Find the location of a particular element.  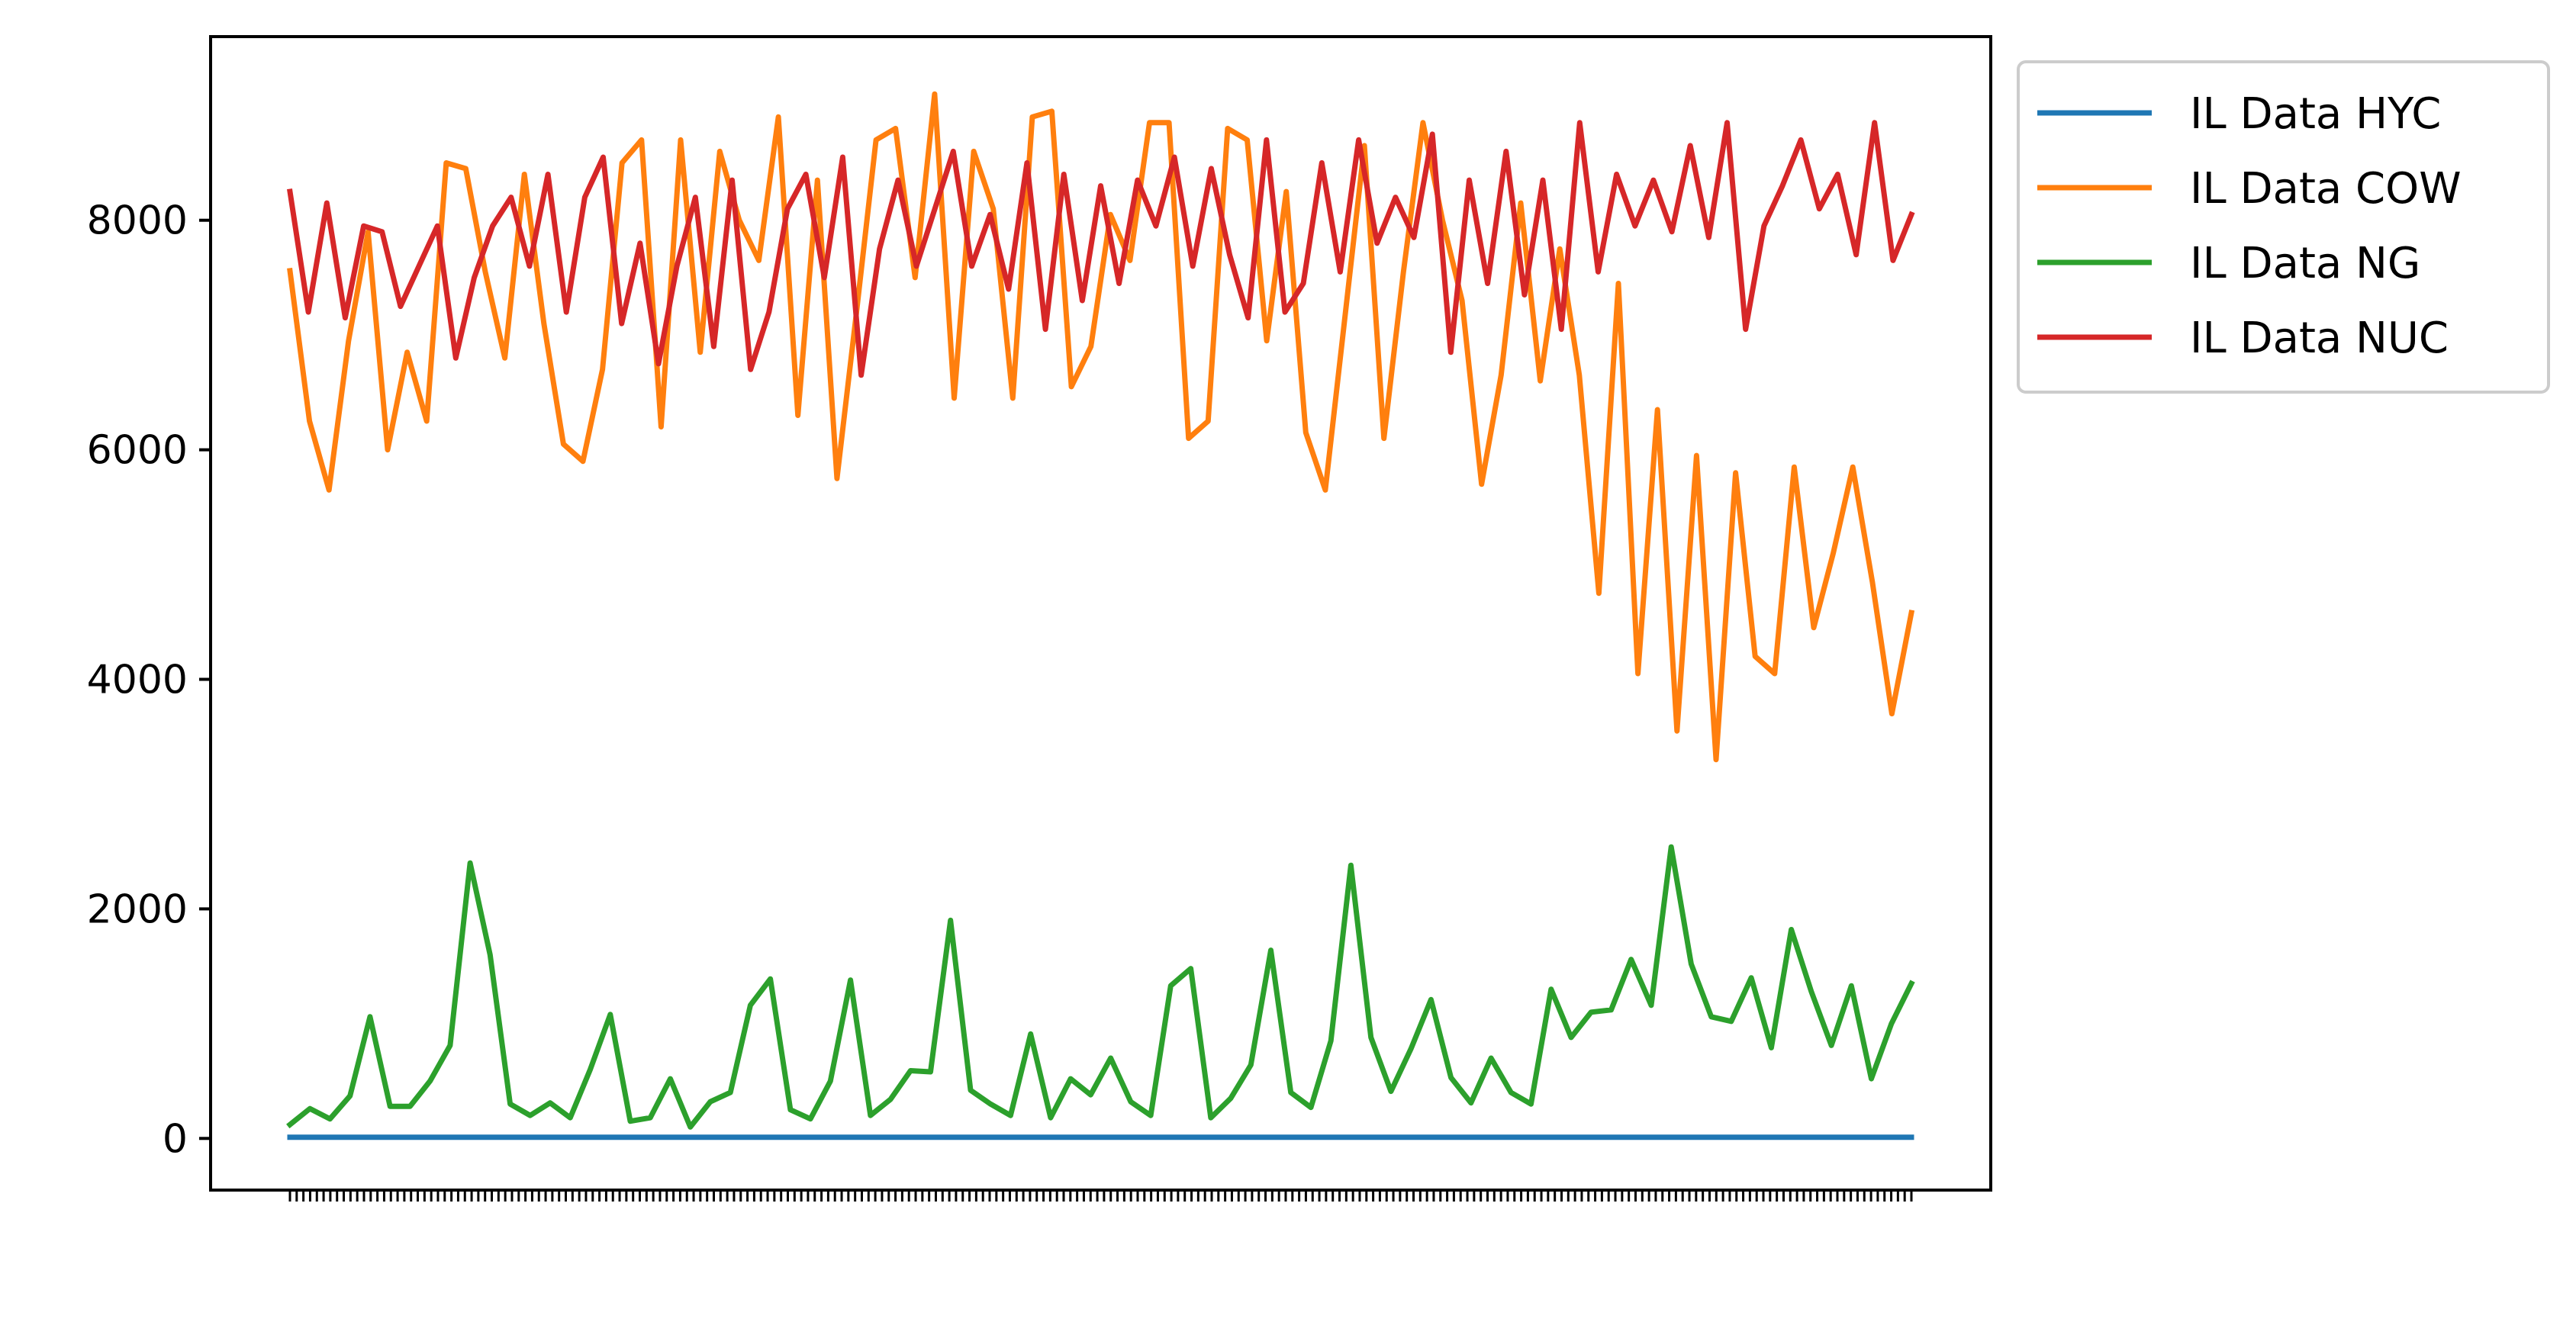

legend-label: IL Data COW is located at coordinates (2326, 189).